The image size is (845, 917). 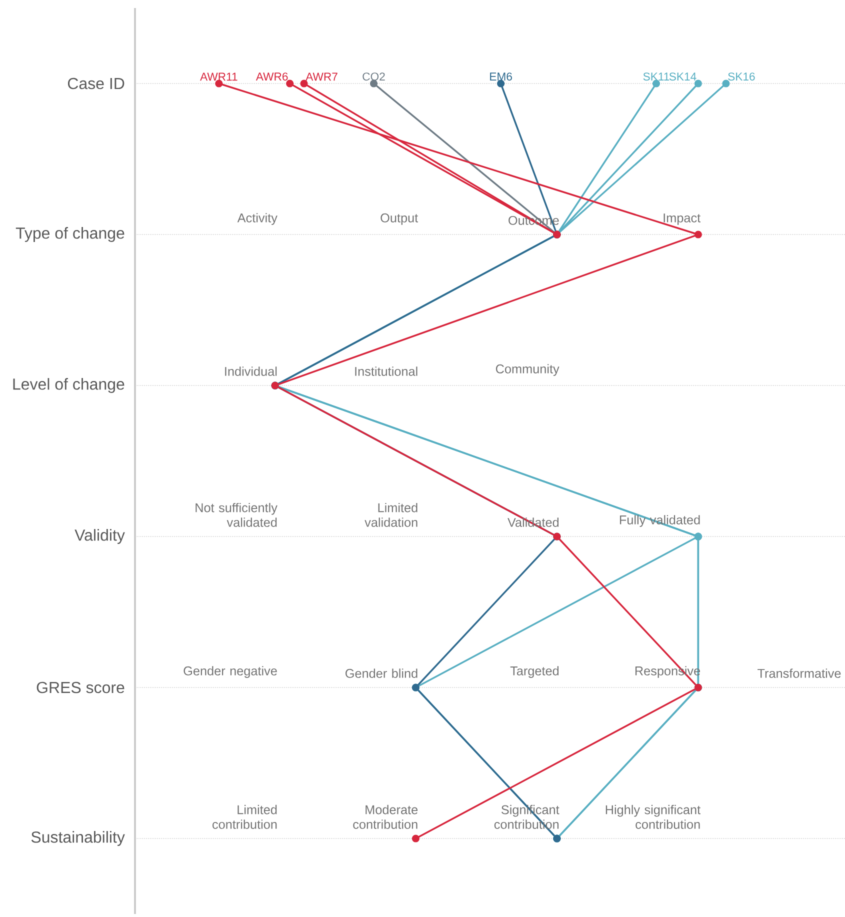 I want to click on y-tick-label: Case ID, so click(x=96, y=84).